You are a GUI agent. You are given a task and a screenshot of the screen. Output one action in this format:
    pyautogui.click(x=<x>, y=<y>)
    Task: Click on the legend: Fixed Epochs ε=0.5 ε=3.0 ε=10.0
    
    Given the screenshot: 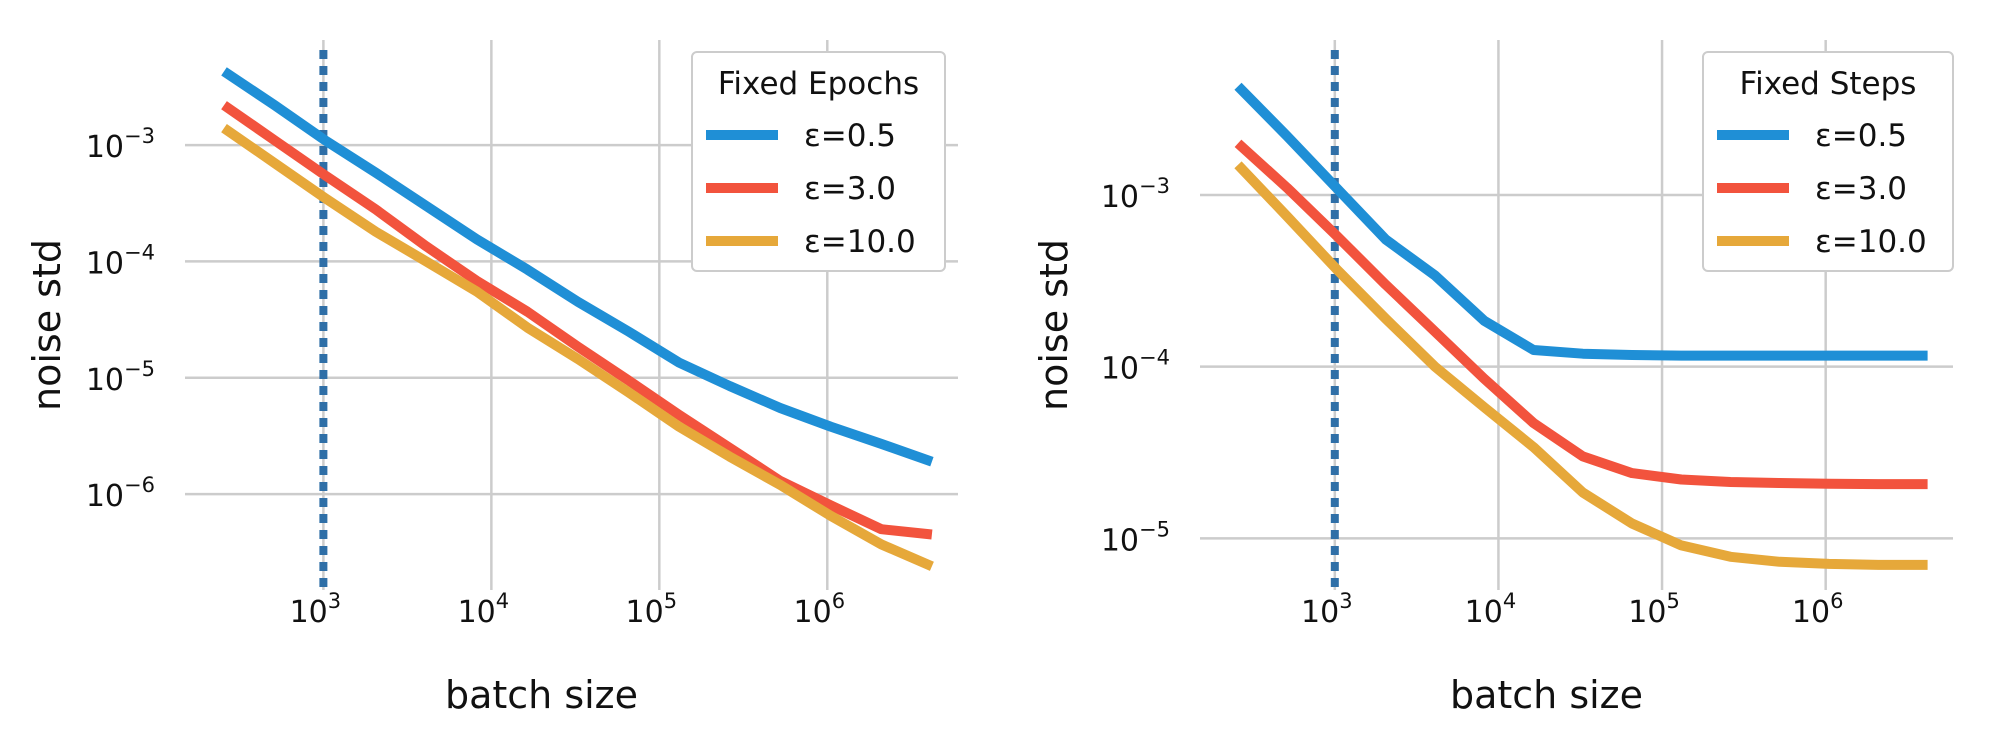 What is the action you would take?
    pyautogui.click(x=818, y=161)
    